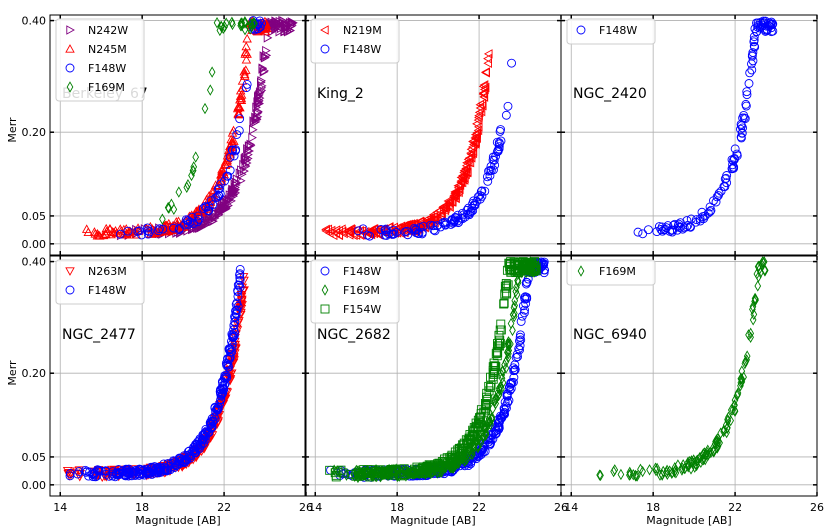  I want to click on legend-marker-f148w, so click(581, 30).